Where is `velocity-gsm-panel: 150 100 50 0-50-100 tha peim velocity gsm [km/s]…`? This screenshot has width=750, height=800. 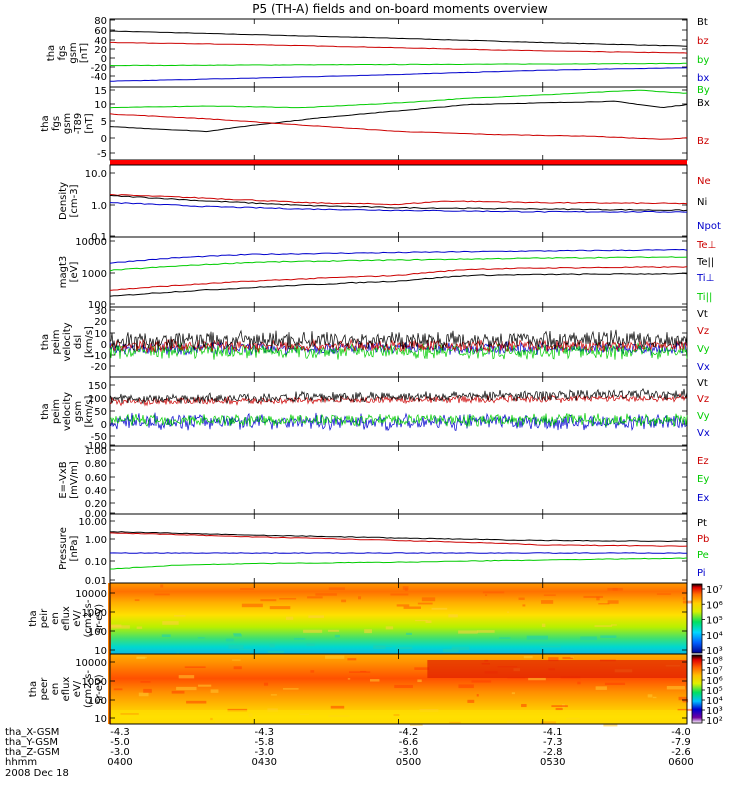 velocity-gsm-panel: 150 100 50 0-50-100 tha peim velocity gsm [km/s]… is located at coordinates (375, 414).